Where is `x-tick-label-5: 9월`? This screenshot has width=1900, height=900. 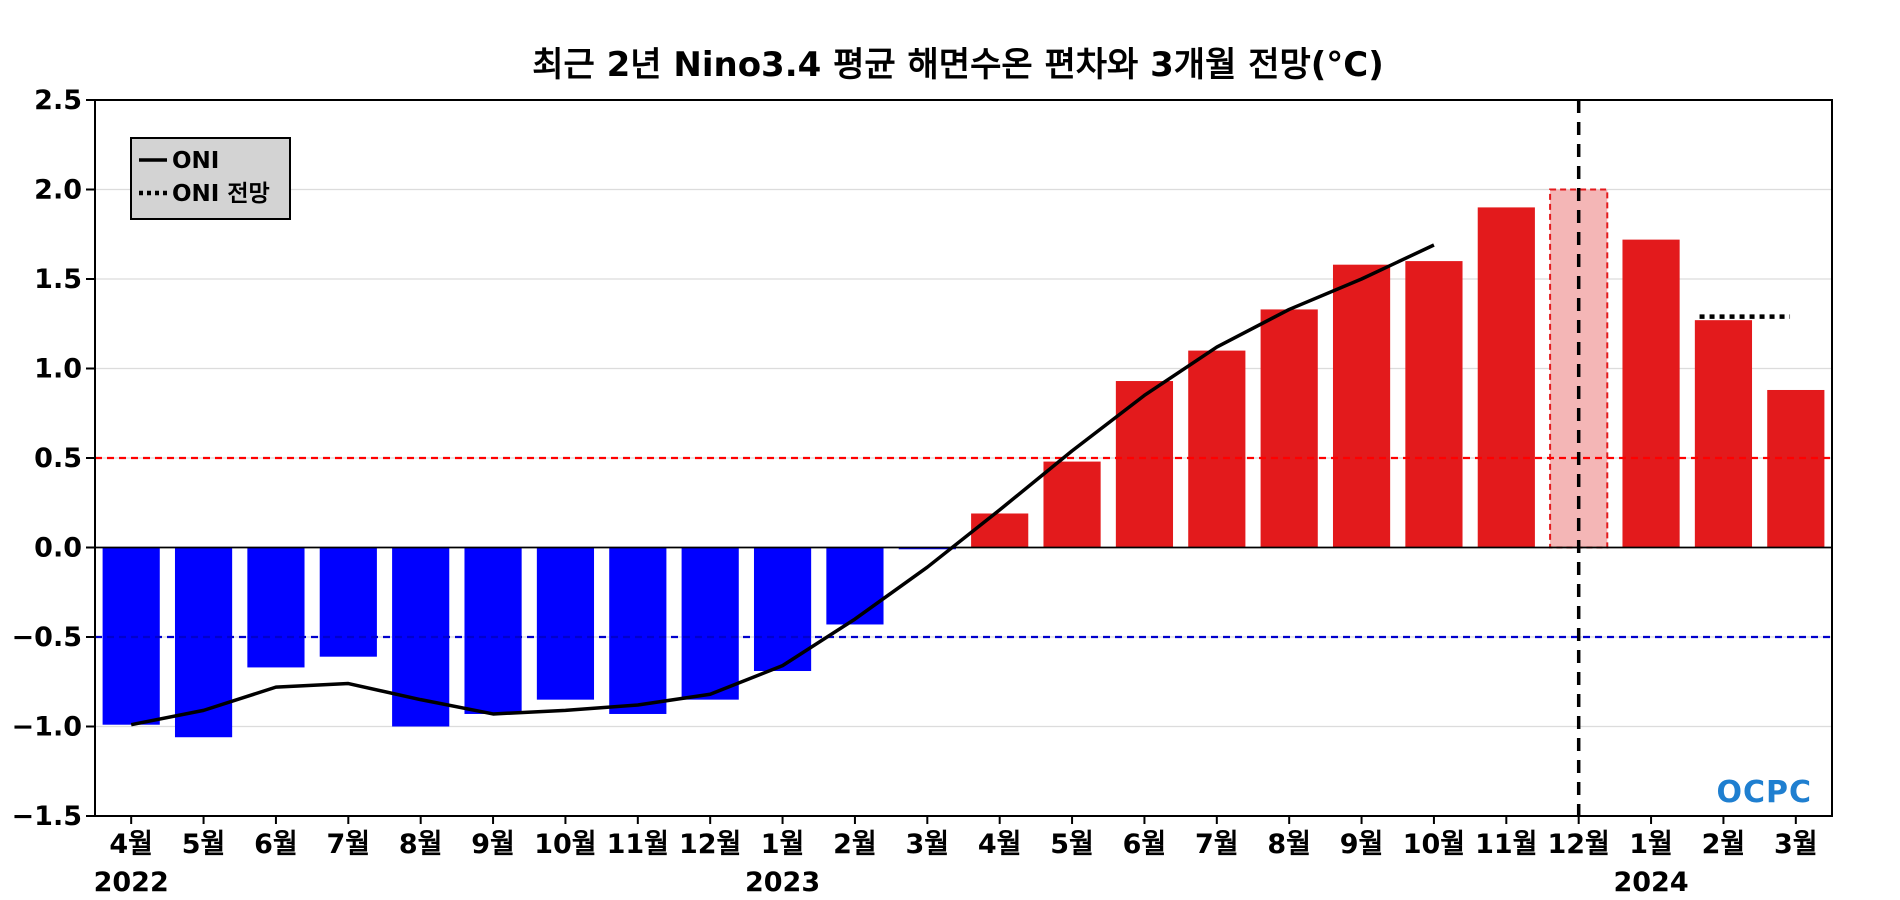 x-tick-label-5: 9월 is located at coordinates (493, 844).